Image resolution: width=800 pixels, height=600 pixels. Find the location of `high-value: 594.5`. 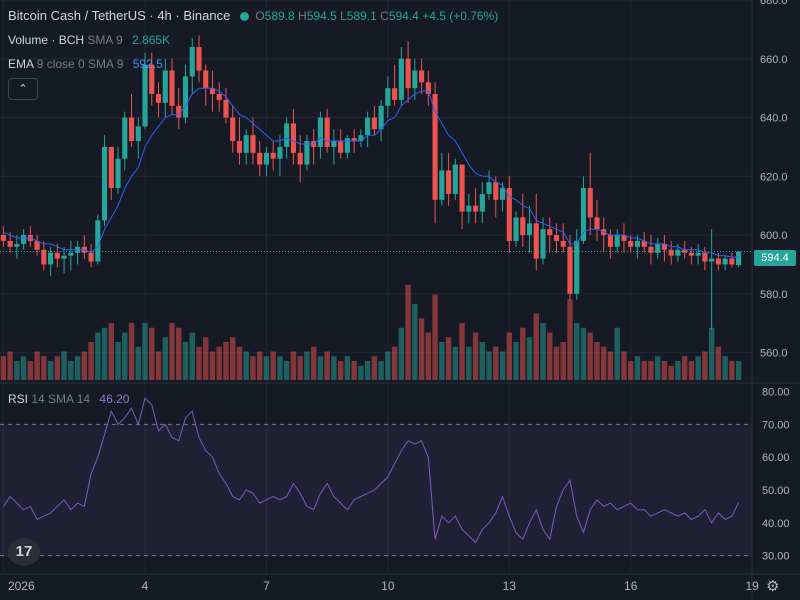

high-value: 594.5 is located at coordinates (321, 16).